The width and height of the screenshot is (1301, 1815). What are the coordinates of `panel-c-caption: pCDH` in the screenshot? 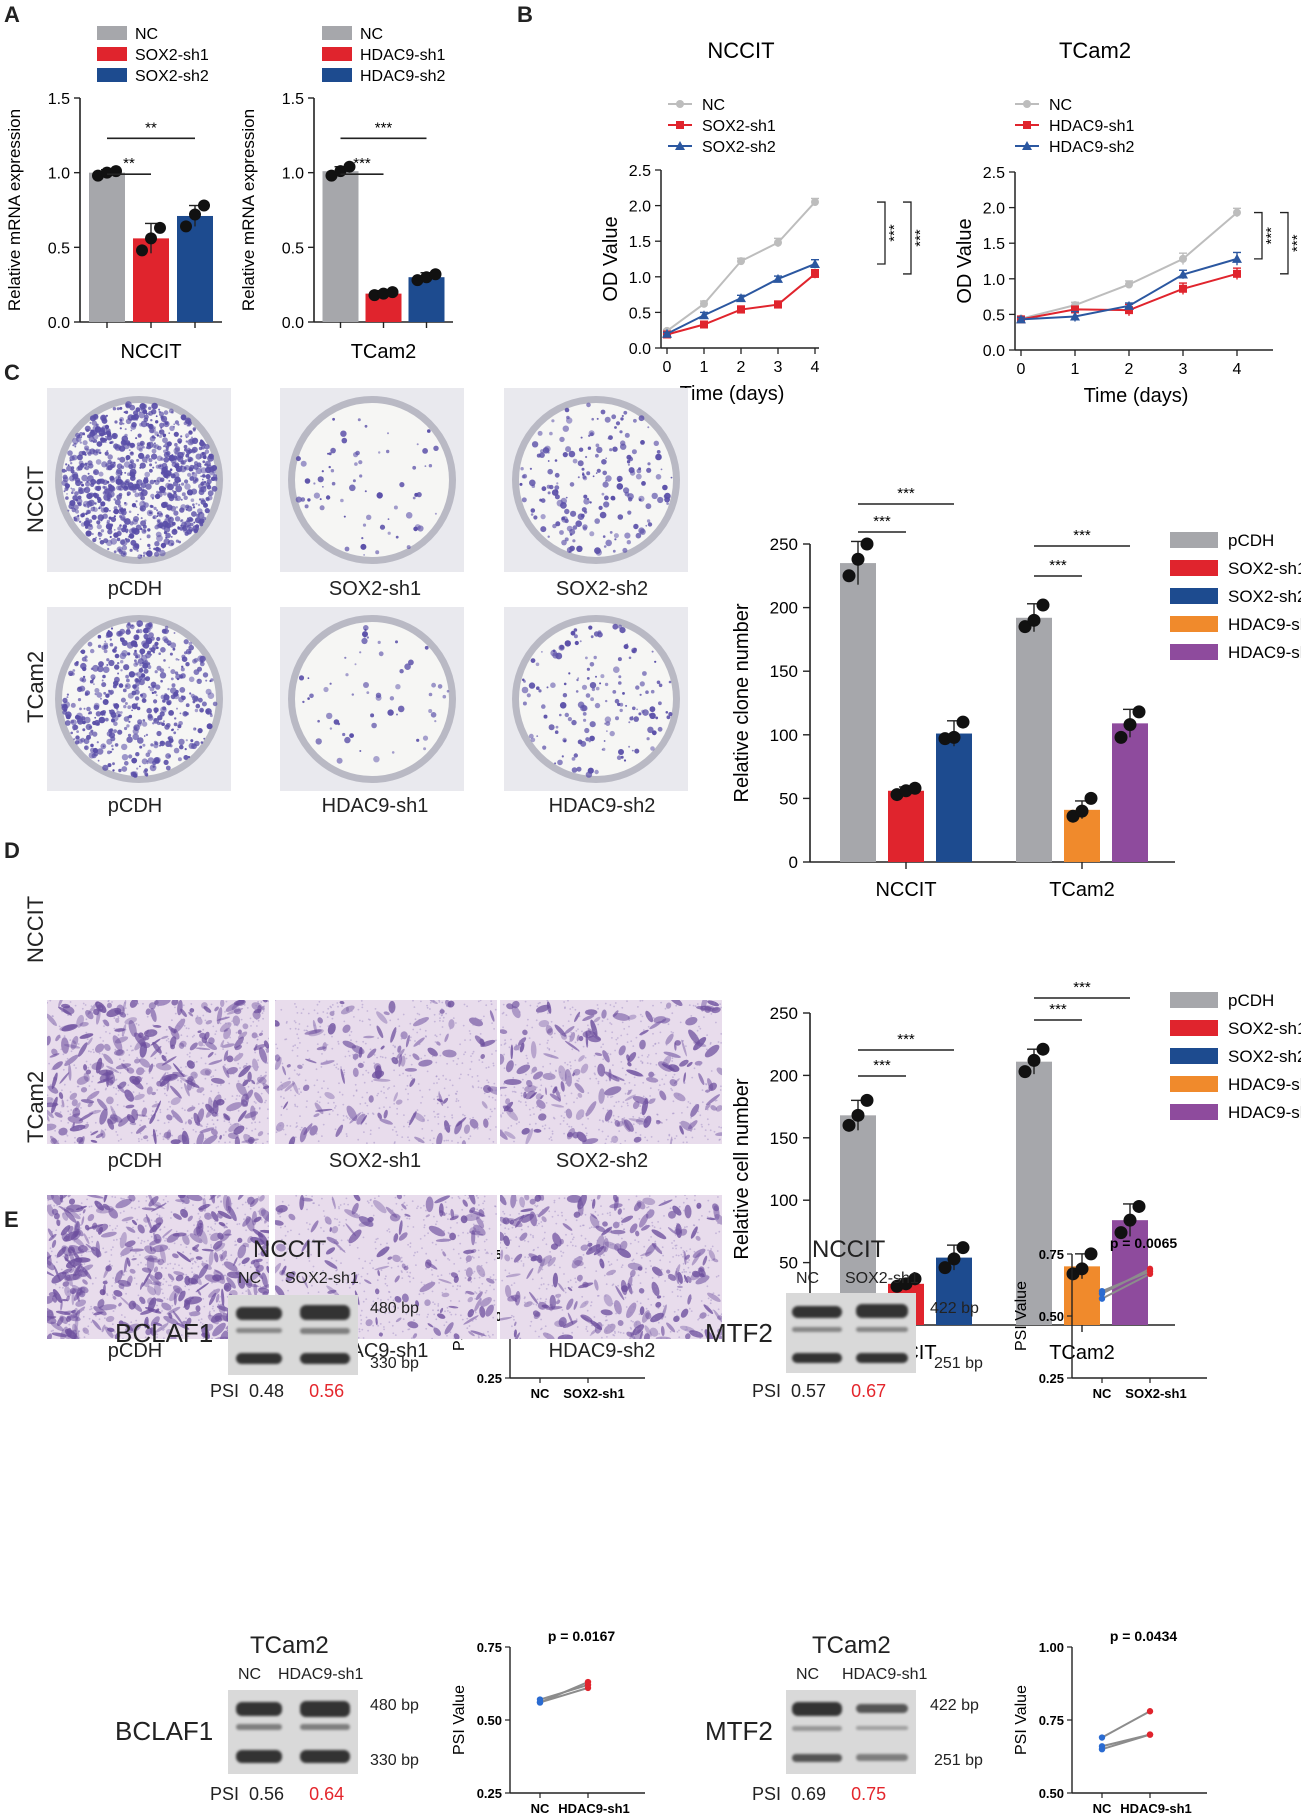 It's located at (135, 806).